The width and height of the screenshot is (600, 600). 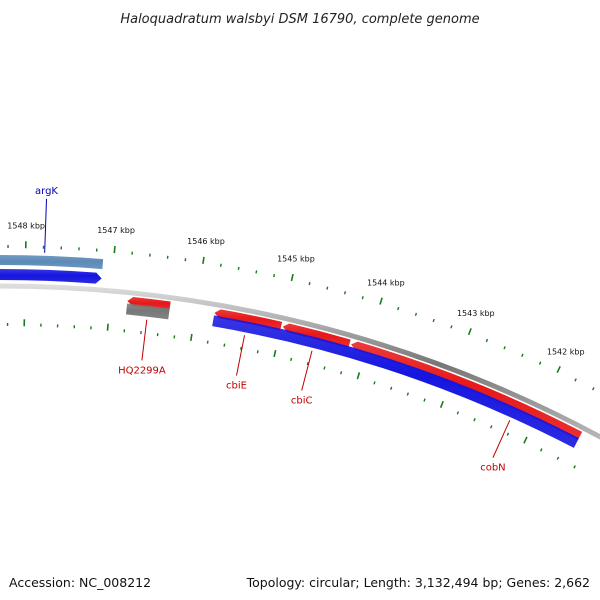 I want to click on tick-label: 1543 kbp, so click(x=476, y=313).